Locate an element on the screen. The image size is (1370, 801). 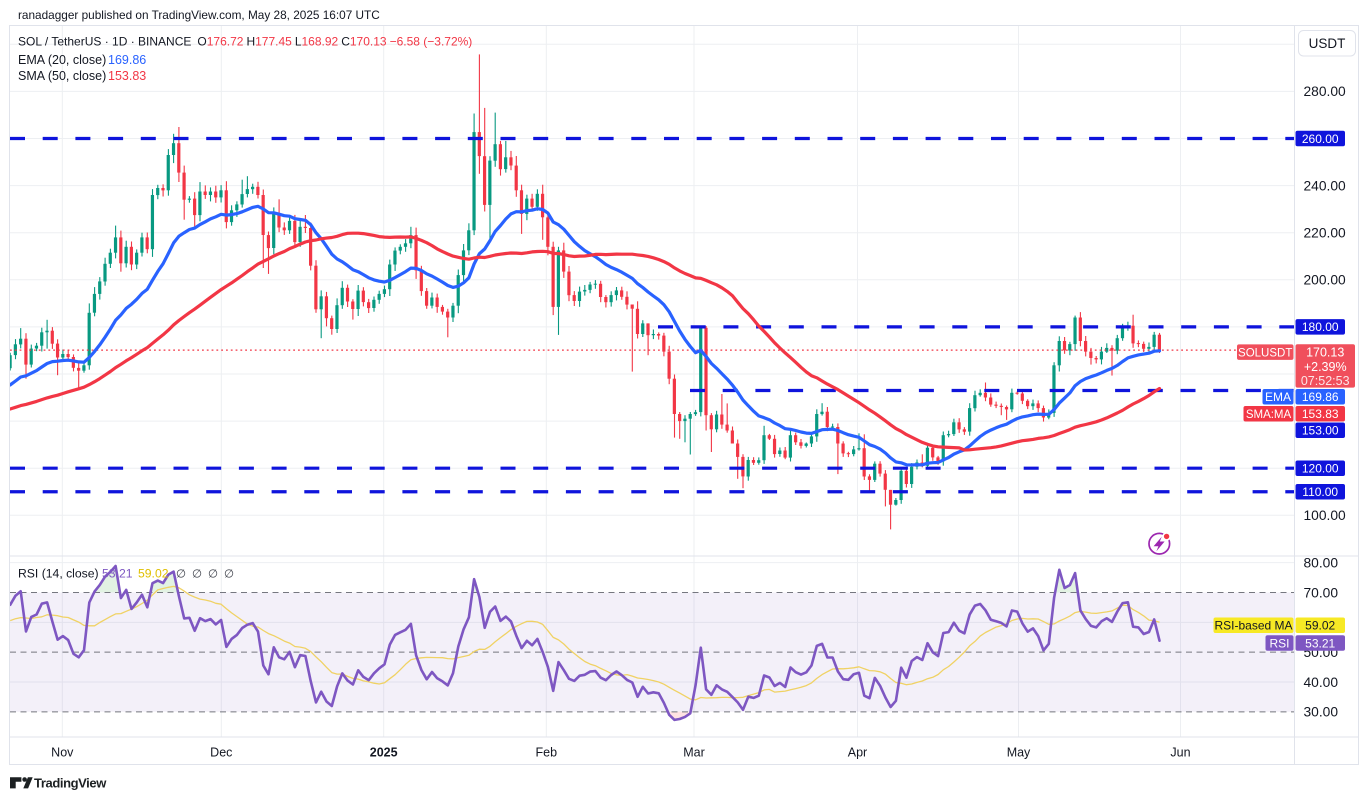
svg-text: USDT is located at coordinates (1327, 43).